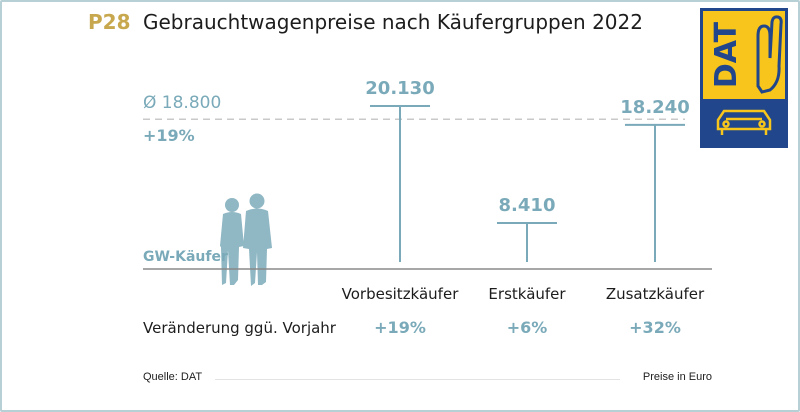 This screenshot has width=800, height=412. What do you see at coordinates (173, 377) in the screenshot?
I see `source-note: Quelle: DAT` at bounding box center [173, 377].